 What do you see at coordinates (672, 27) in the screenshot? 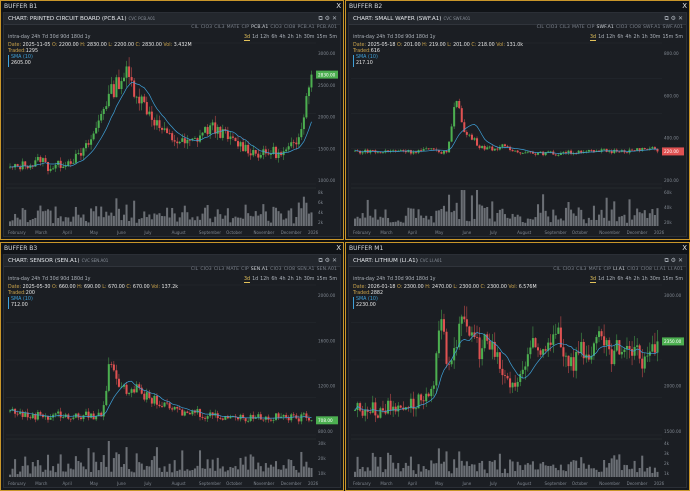
I see `symbol-link: SWF.A01` at bounding box center [672, 27].